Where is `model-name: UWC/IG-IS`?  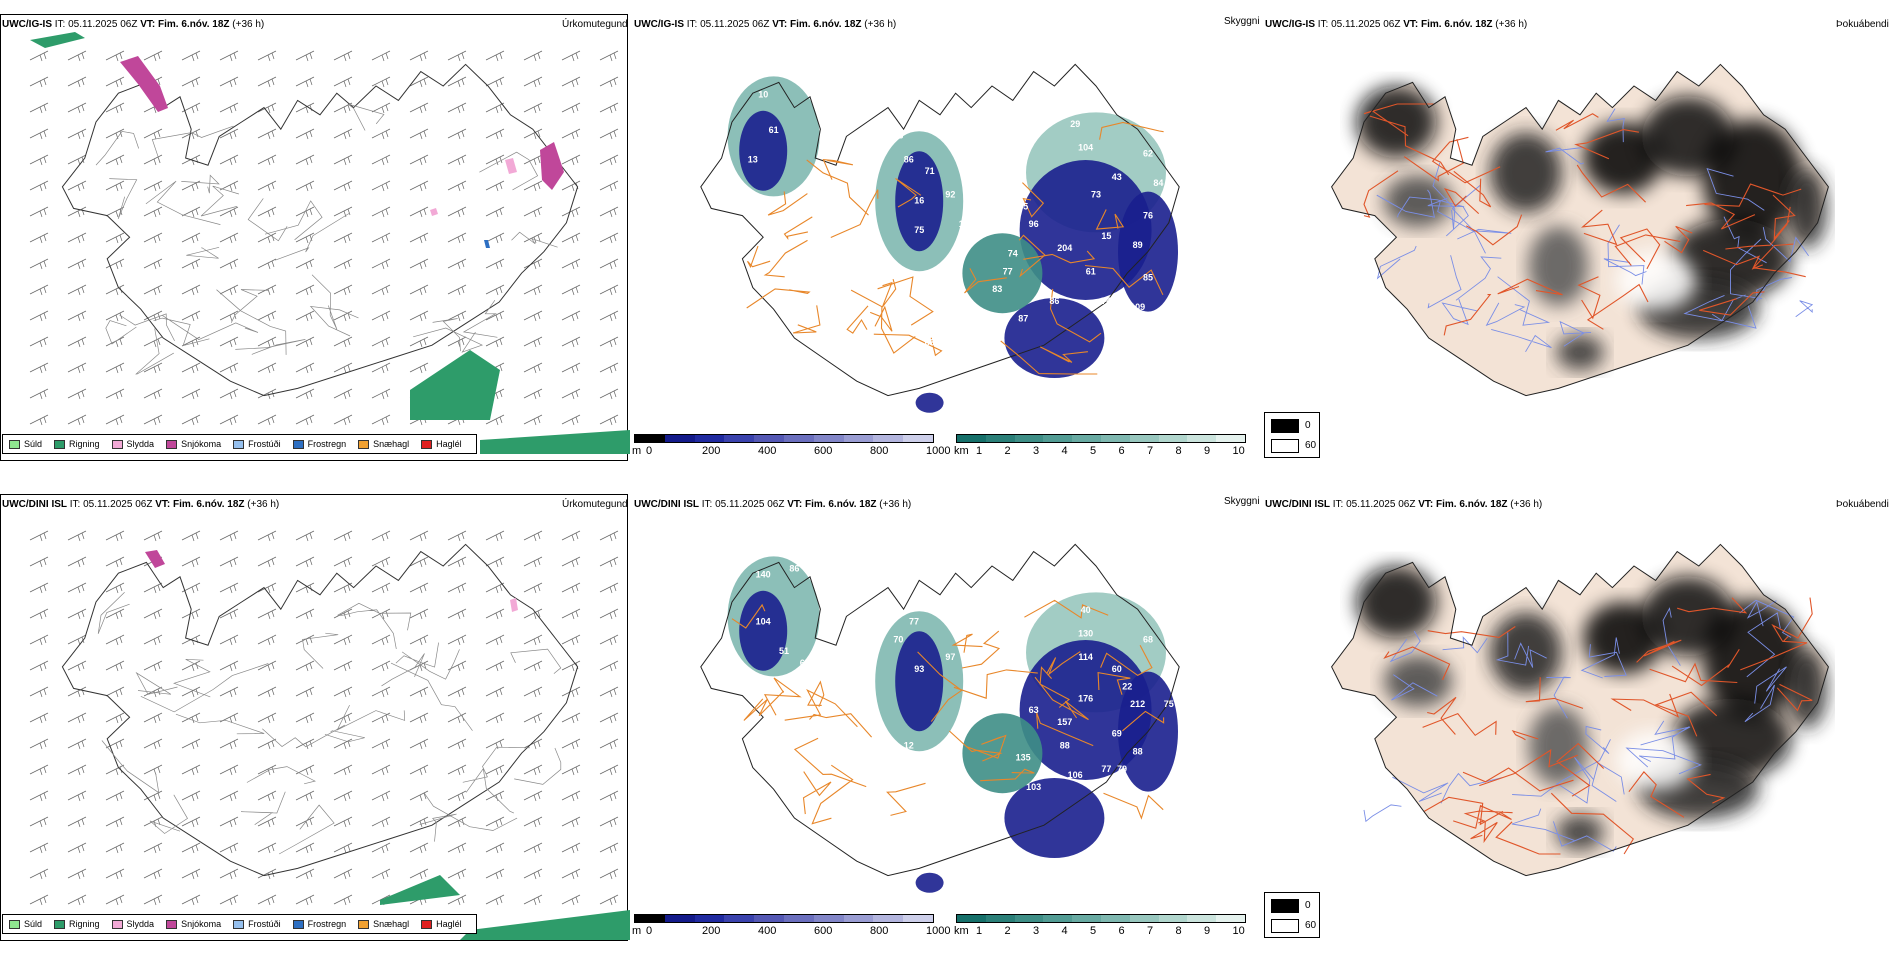
model-name: UWC/IG-IS is located at coordinates (27, 24).